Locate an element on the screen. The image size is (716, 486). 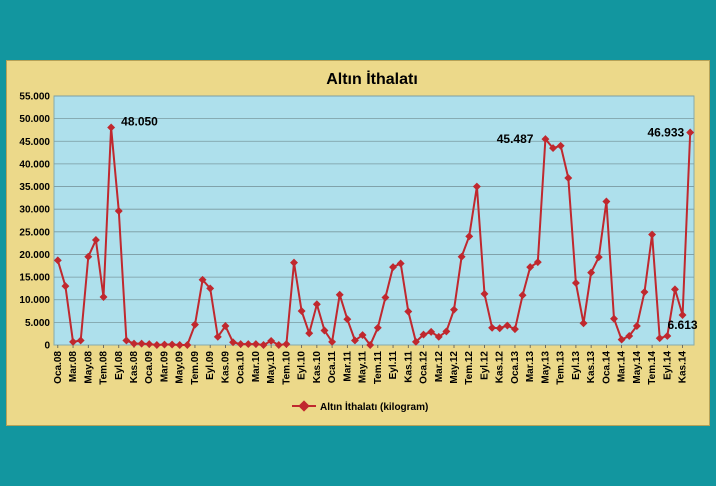
x-tick-label: Eyl.12 is located at coordinates (484, 365).